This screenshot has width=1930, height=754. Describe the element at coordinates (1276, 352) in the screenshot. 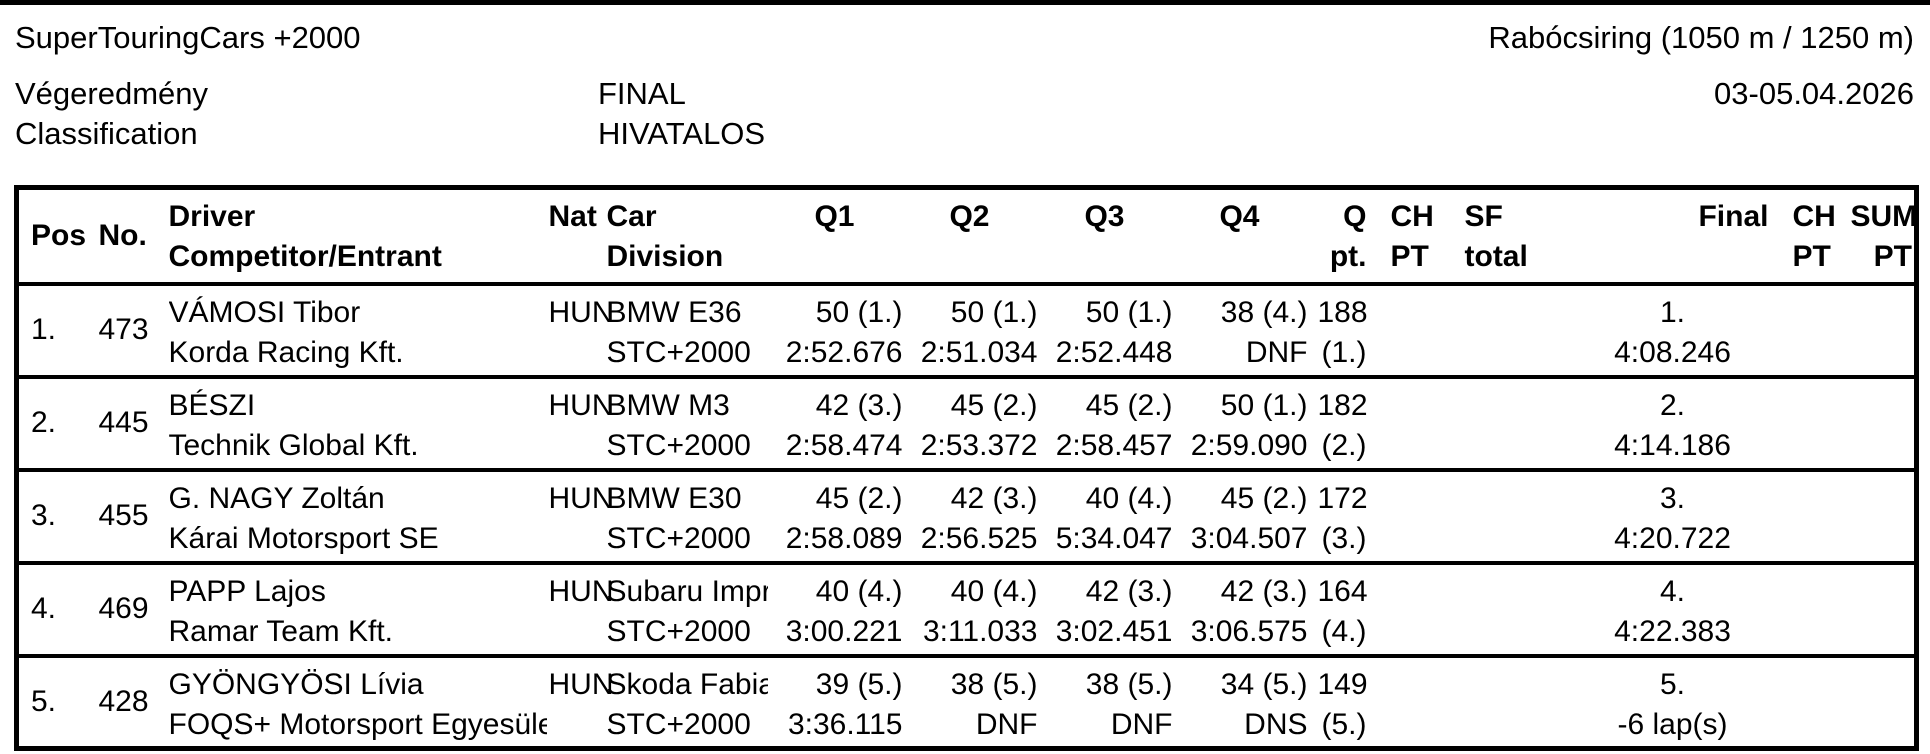

I see `q4-time: DNF` at that location.